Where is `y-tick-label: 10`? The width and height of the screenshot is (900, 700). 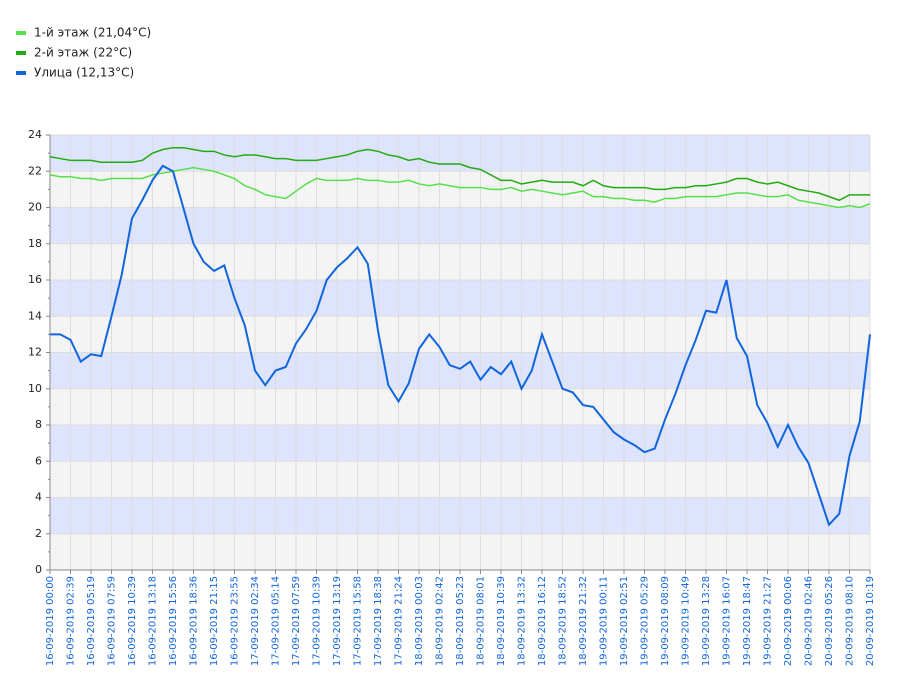 y-tick-label: 10 is located at coordinates (35, 388).